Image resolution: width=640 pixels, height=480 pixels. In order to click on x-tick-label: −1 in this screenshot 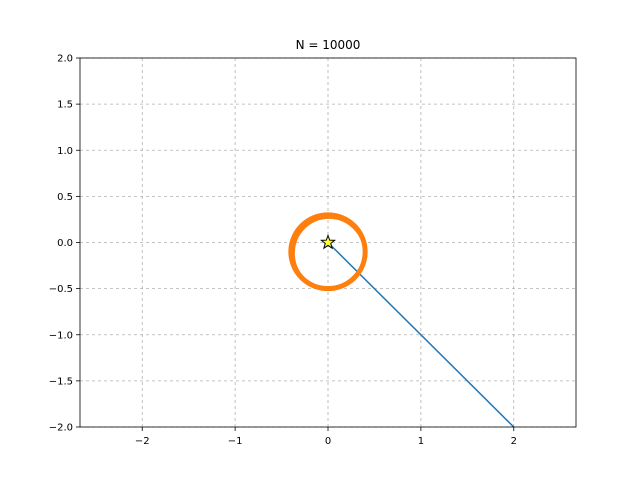, I will do `click(235, 441)`.